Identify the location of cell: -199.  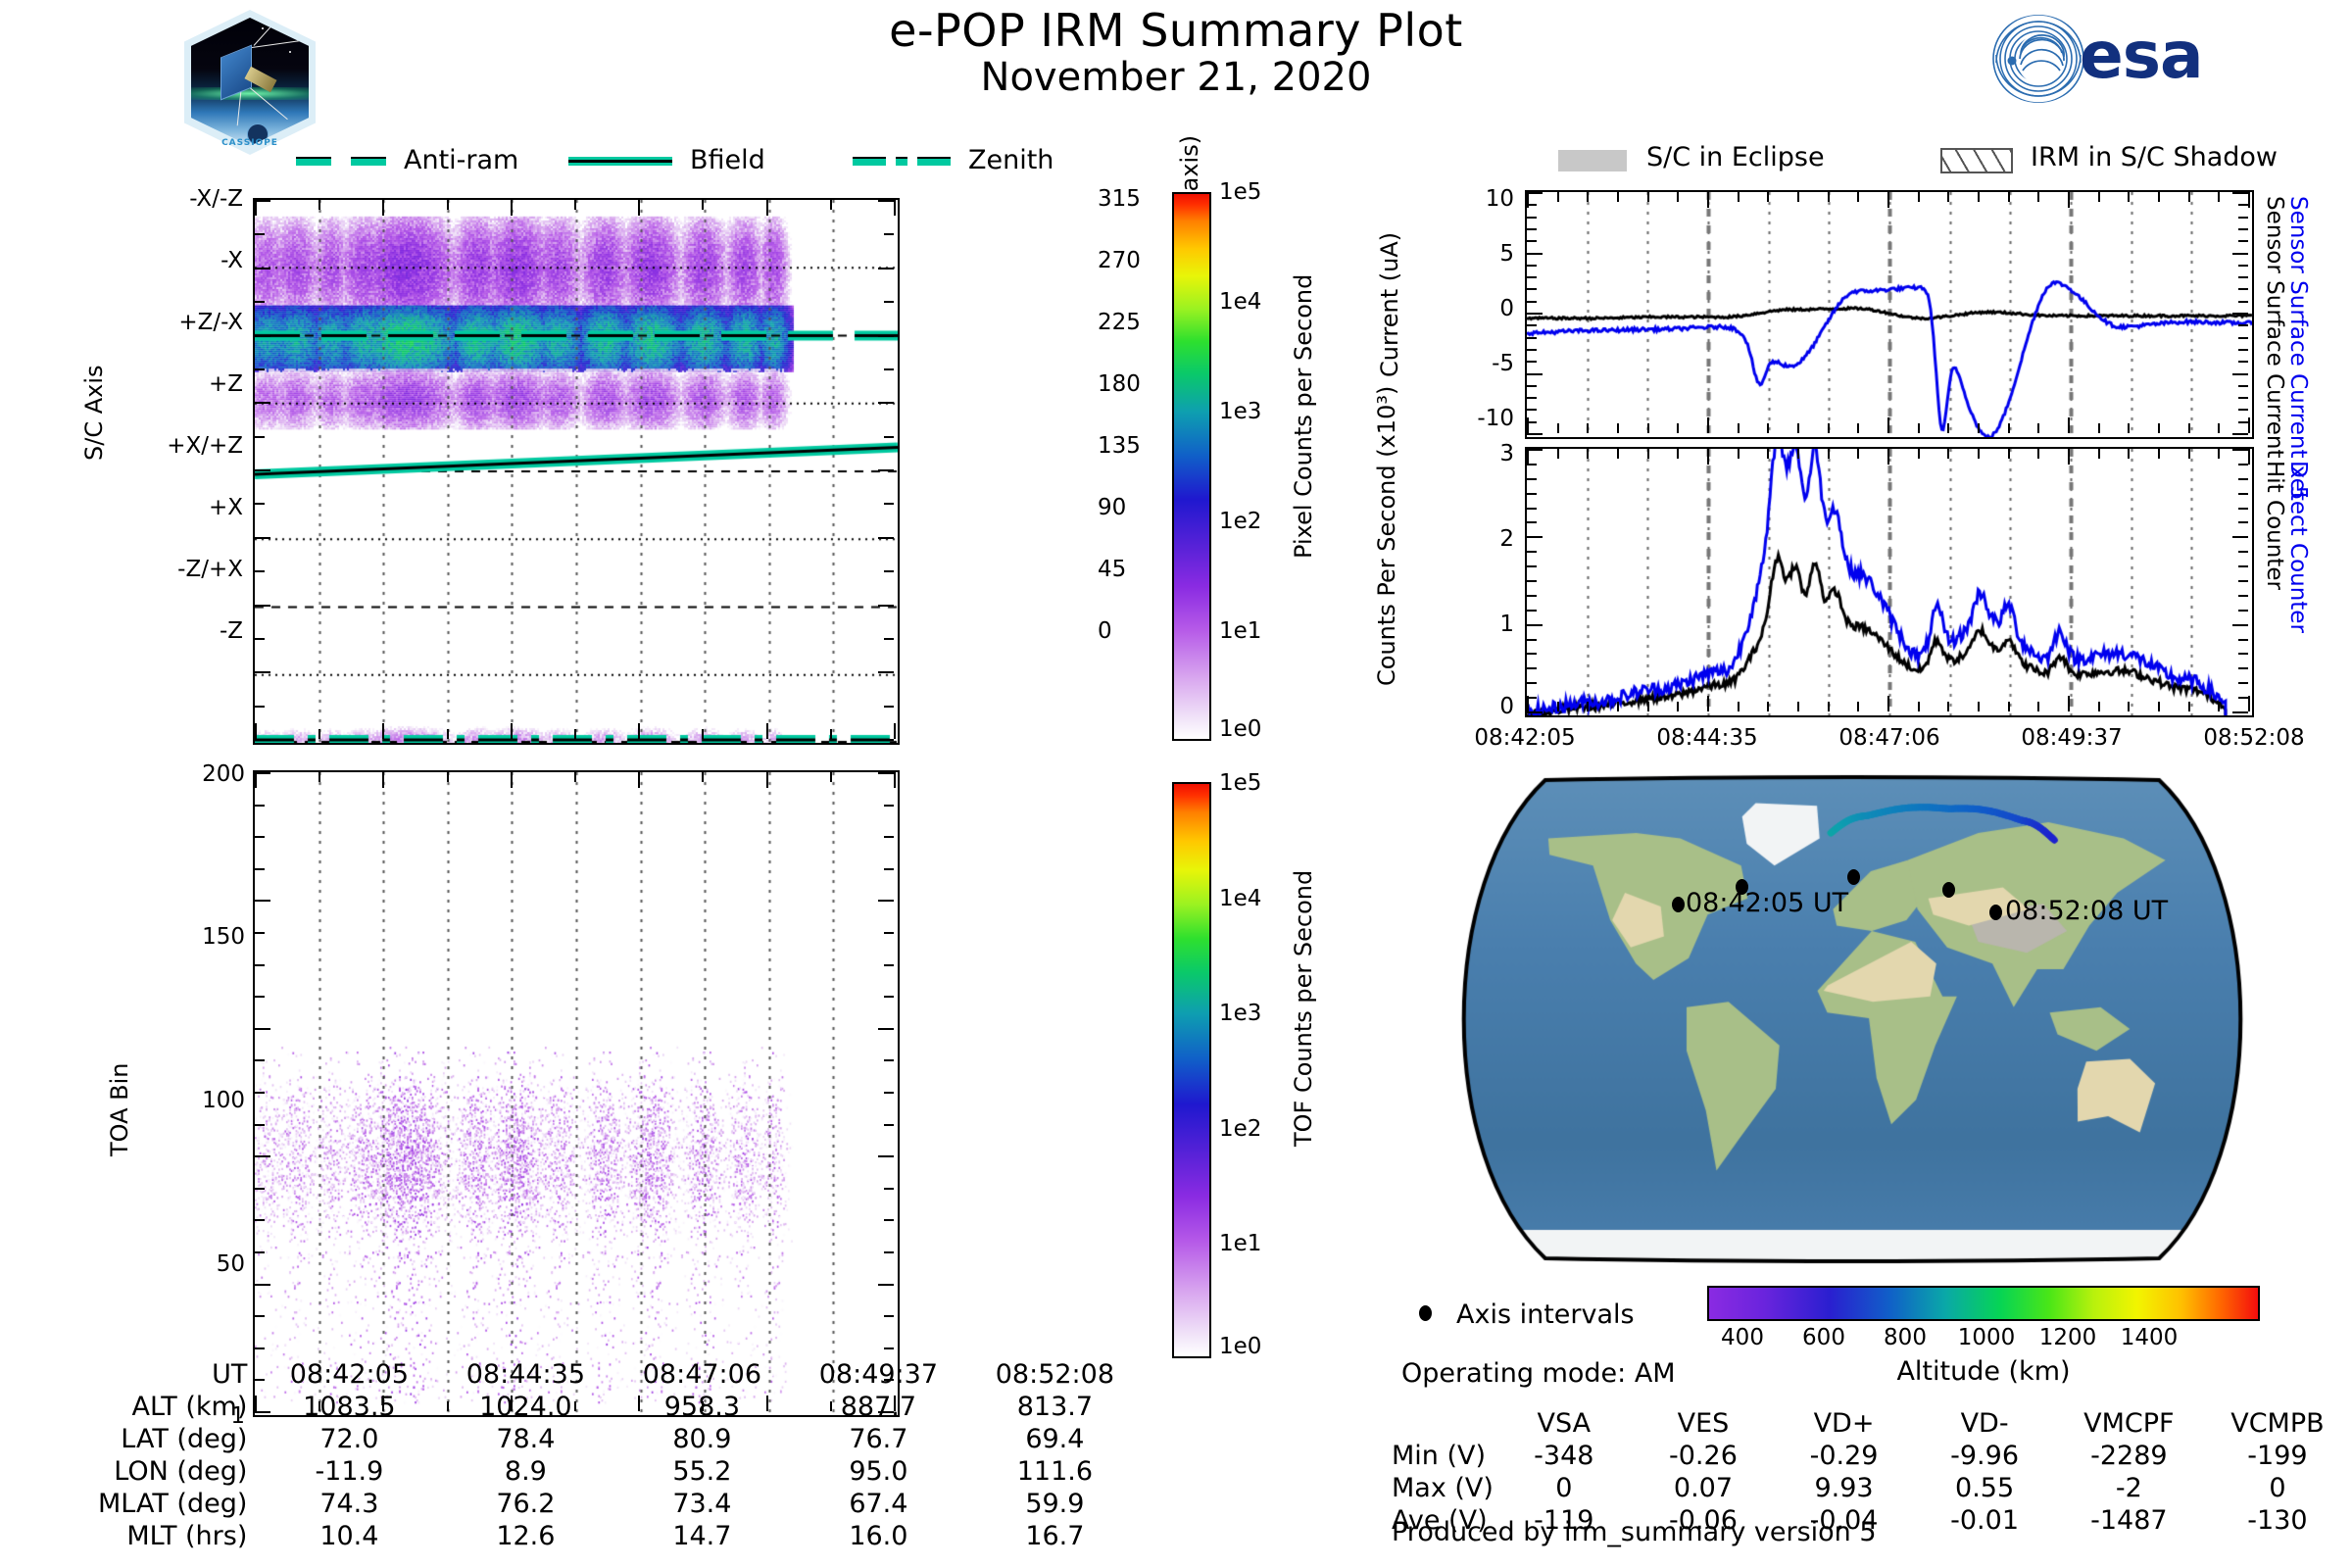
(2277, 1456).